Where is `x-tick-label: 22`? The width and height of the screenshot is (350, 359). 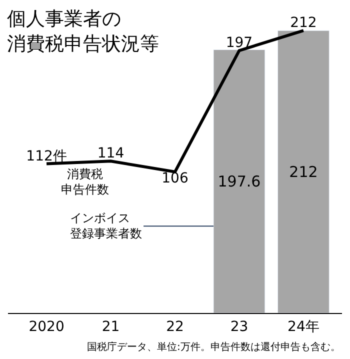 x-tick-label: 22 is located at coordinates (175, 326).